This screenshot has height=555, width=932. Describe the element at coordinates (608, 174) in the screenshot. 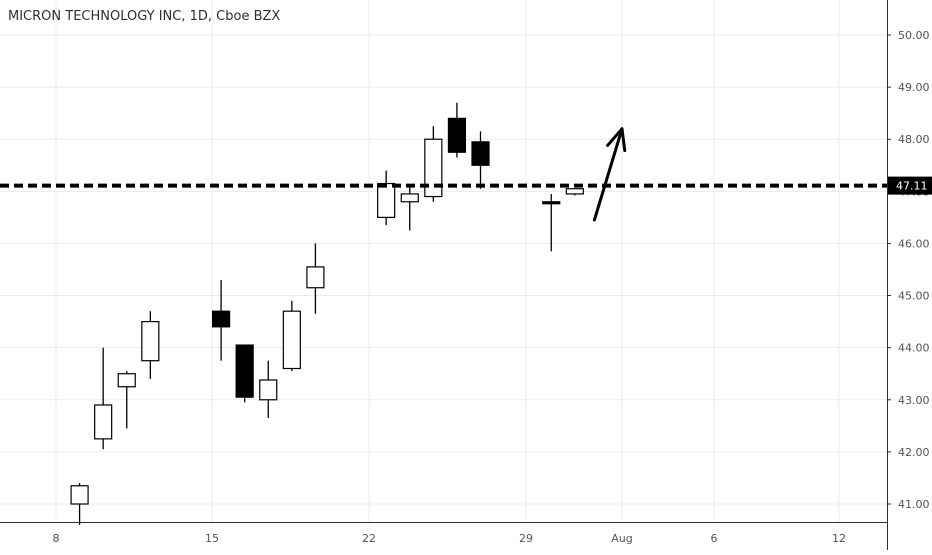

I see `arrow-shaft` at that location.